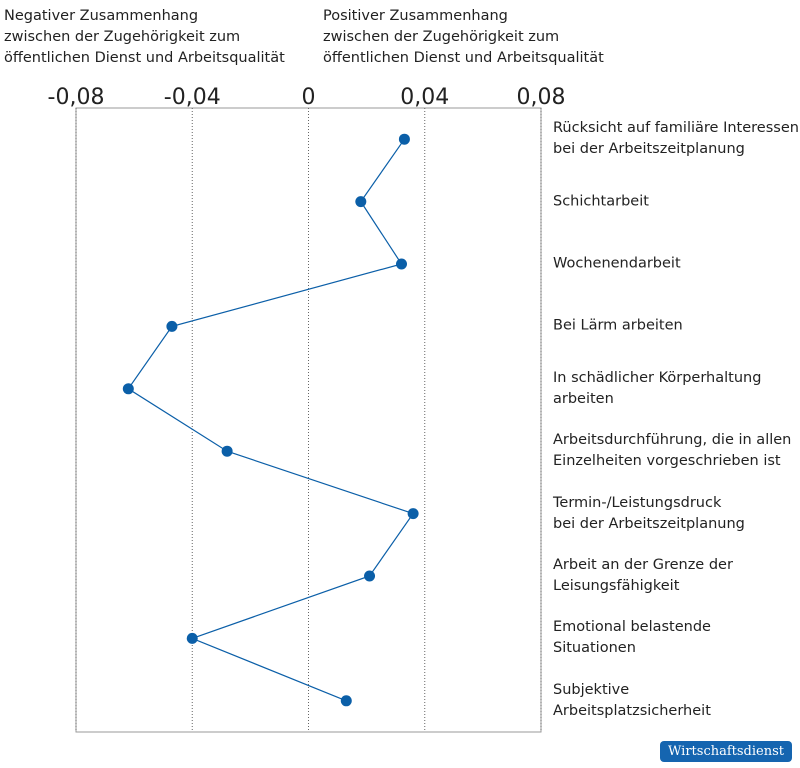 The image size is (800, 768). I want to click on category-label: In schädlicher Körperhaltung arbeiten, so click(657, 388).